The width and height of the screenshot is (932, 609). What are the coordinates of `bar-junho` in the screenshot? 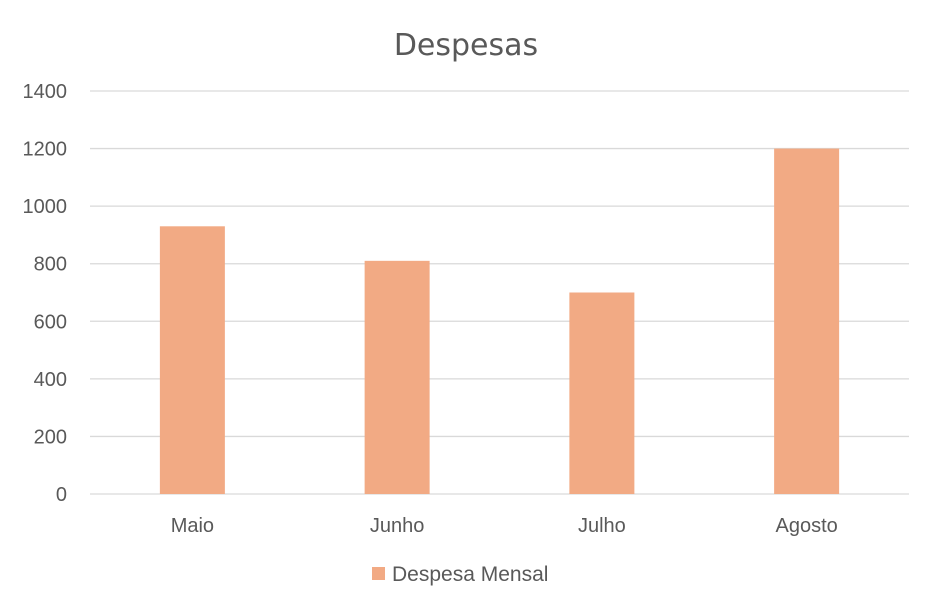 It's located at (397, 377).